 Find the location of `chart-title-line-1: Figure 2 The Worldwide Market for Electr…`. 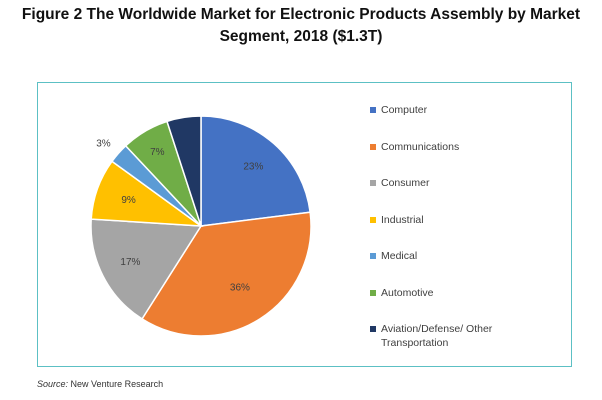

chart-title-line-1: Figure 2 The Worldwide Market for Electr… is located at coordinates (301, 14).